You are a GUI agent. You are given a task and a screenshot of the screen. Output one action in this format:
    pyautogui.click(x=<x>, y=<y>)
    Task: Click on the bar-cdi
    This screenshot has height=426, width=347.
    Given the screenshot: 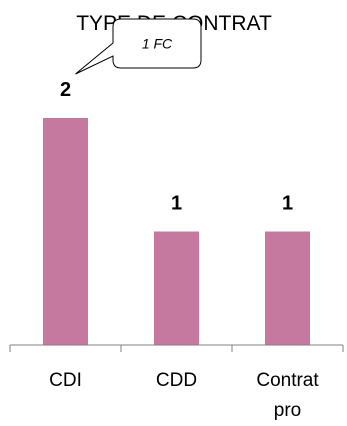 What is the action you would take?
    pyautogui.click(x=65, y=231)
    